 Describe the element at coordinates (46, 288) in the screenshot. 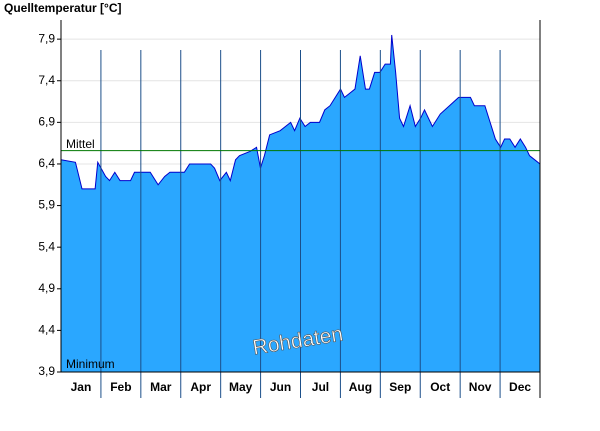

I see `y-tick-label: 4,9` at that location.